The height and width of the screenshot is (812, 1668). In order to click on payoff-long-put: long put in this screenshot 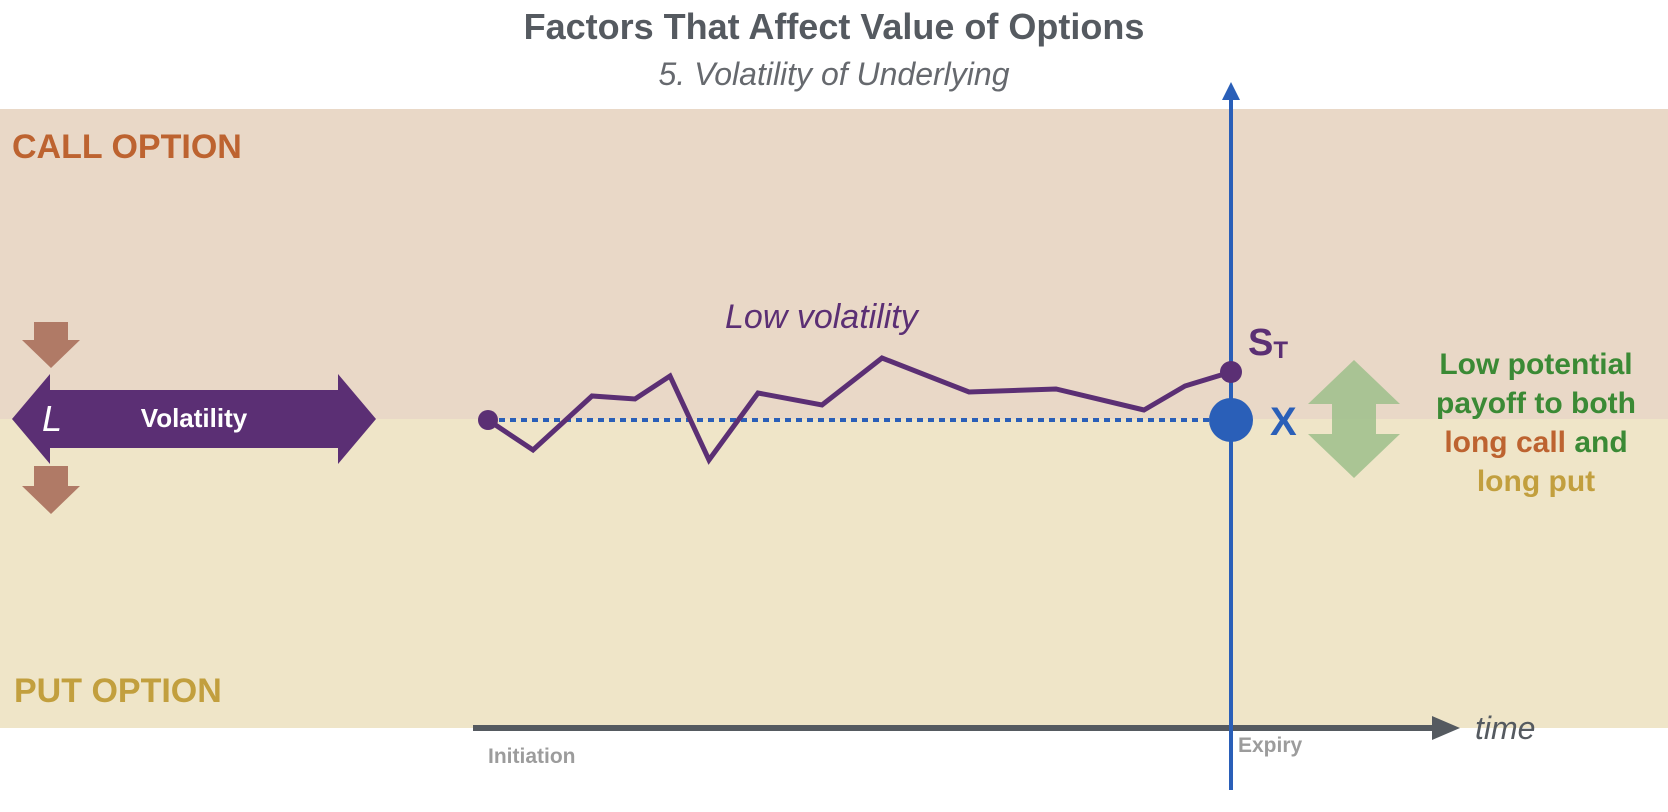, I will do `click(1536, 481)`.